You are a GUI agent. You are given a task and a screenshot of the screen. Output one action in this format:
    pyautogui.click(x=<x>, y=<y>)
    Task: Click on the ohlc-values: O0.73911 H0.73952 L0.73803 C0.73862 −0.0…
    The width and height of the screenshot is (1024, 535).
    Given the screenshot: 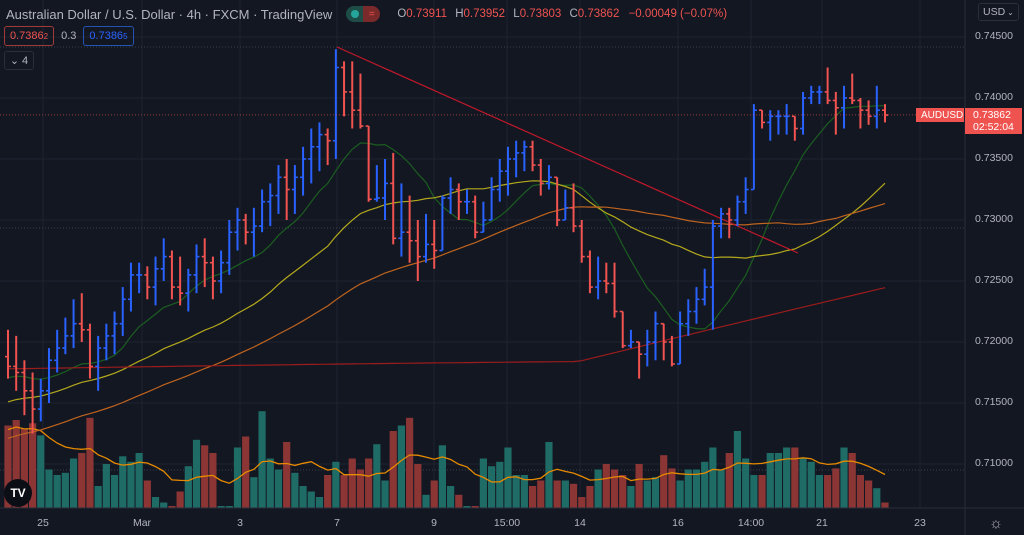 What is the action you would take?
    pyautogui.click(x=559, y=14)
    